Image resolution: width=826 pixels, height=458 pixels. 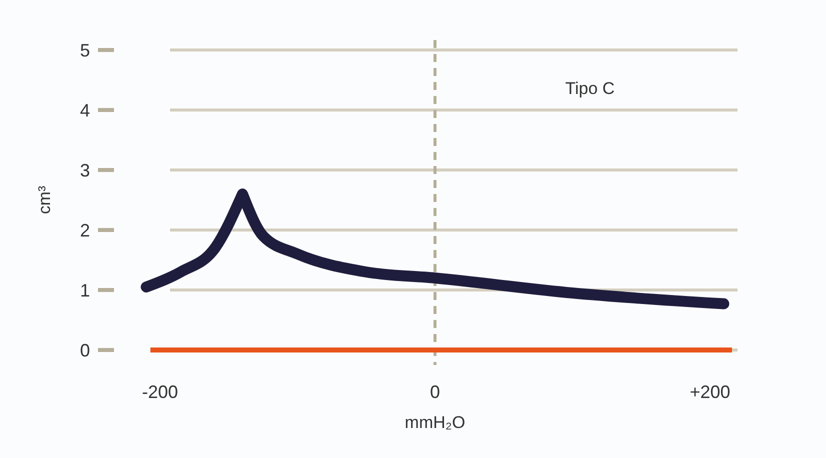 What do you see at coordinates (44, 200) in the screenshot?
I see `y-axis-title: cm³` at bounding box center [44, 200].